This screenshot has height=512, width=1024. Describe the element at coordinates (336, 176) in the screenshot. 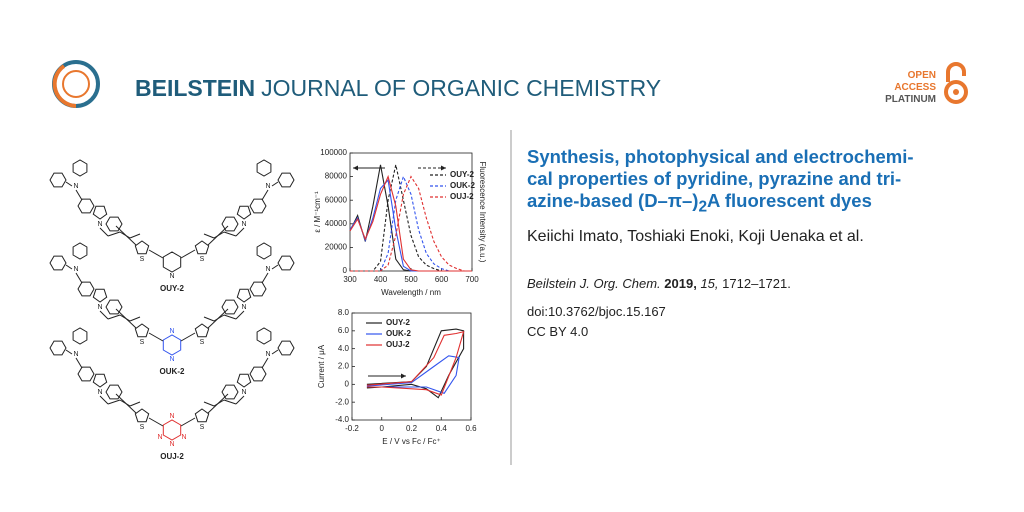

I see `y-tick-label: 80000` at that location.